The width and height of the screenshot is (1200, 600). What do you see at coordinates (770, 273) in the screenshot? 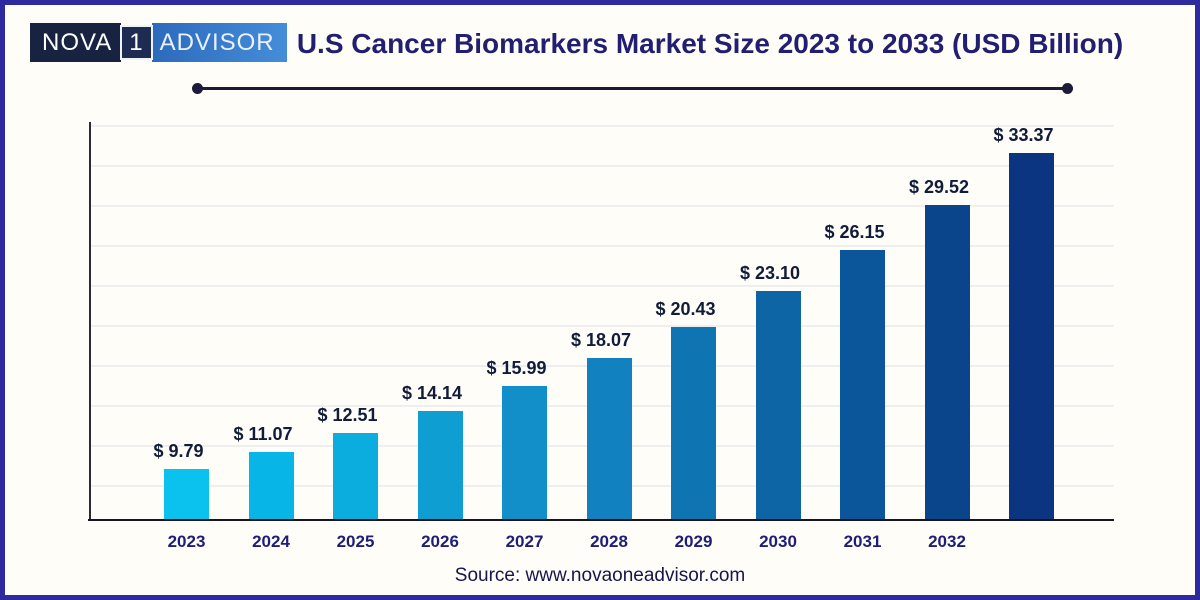
I see `bar-value-label-2030: $ 23.10` at bounding box center [770, 273].